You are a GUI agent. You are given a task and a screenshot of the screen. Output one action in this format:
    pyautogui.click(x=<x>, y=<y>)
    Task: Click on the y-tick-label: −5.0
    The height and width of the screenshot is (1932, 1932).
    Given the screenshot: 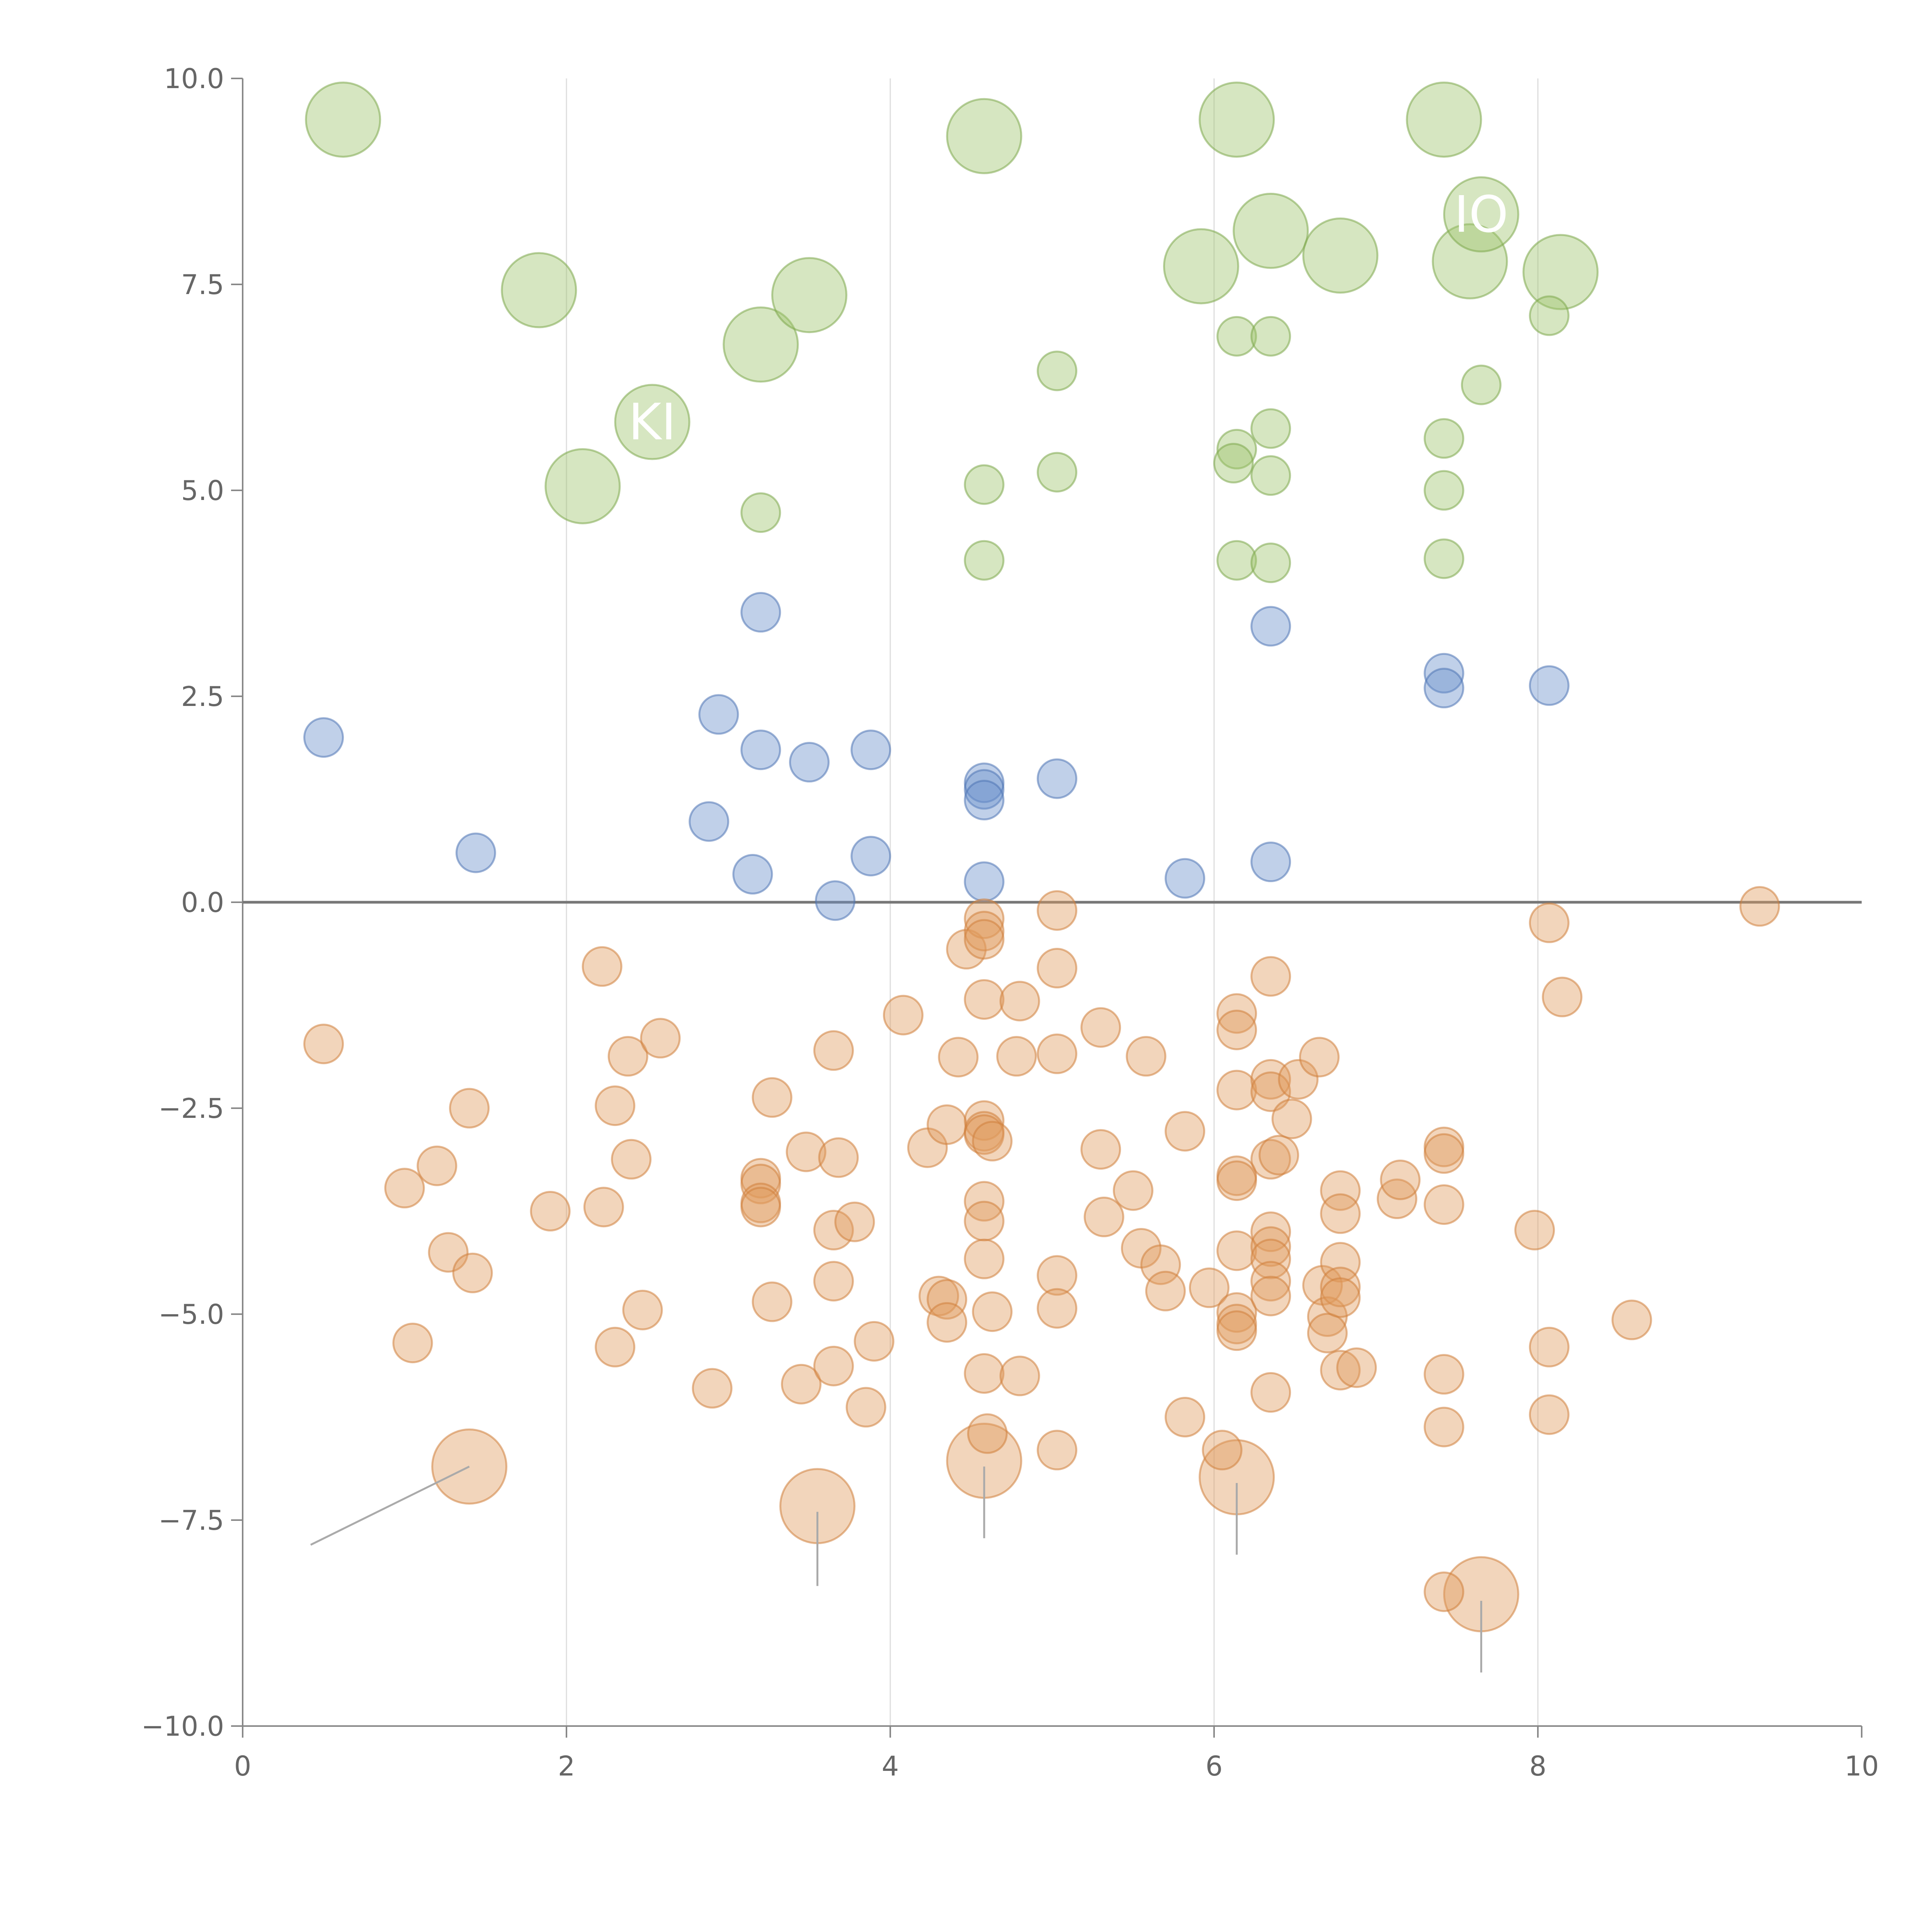 What is the action you would take?
    pyautogui.click(x=191, y=1314)
    